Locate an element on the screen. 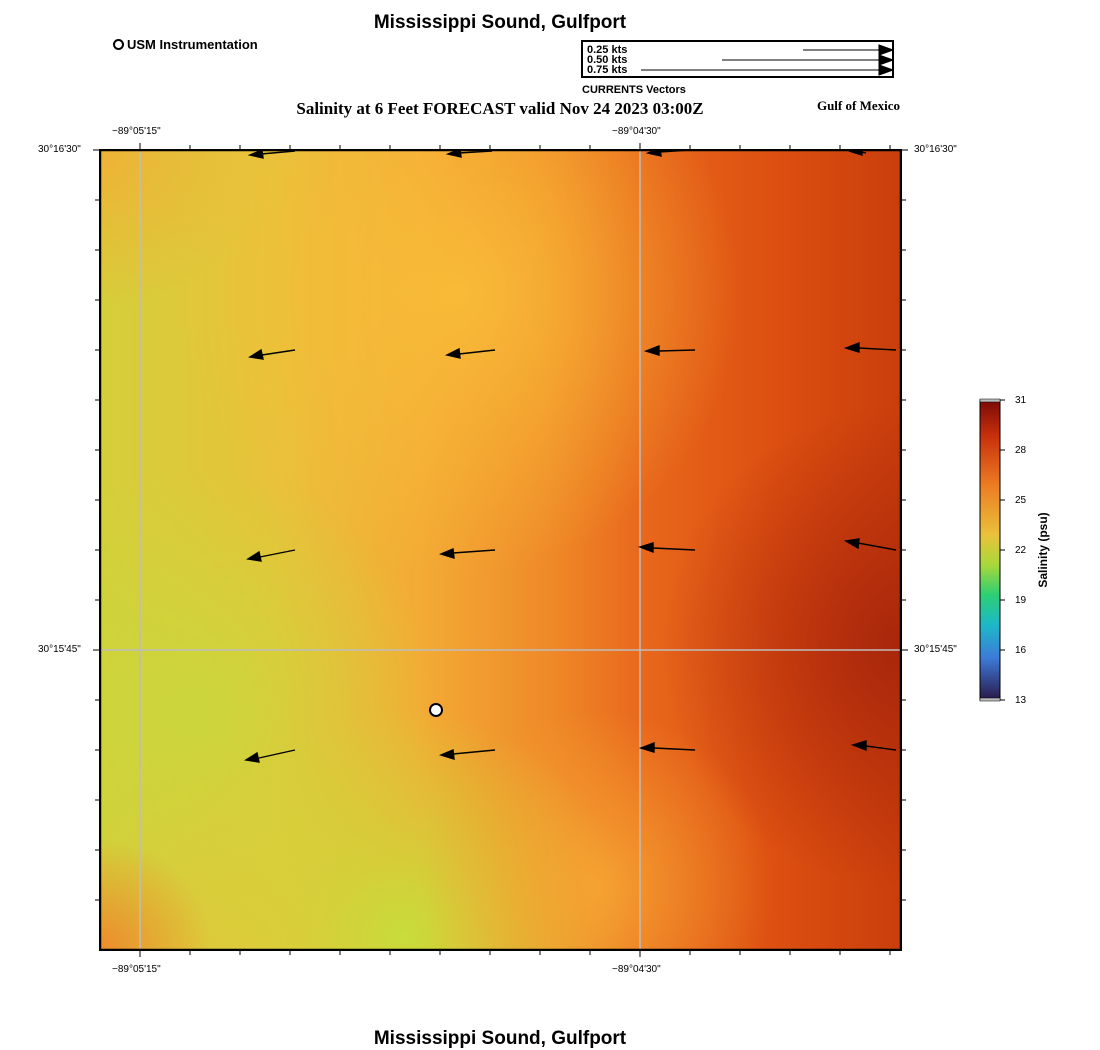  lat-tick-left-label: 30°16'30" is located at coordinates (59, 149).